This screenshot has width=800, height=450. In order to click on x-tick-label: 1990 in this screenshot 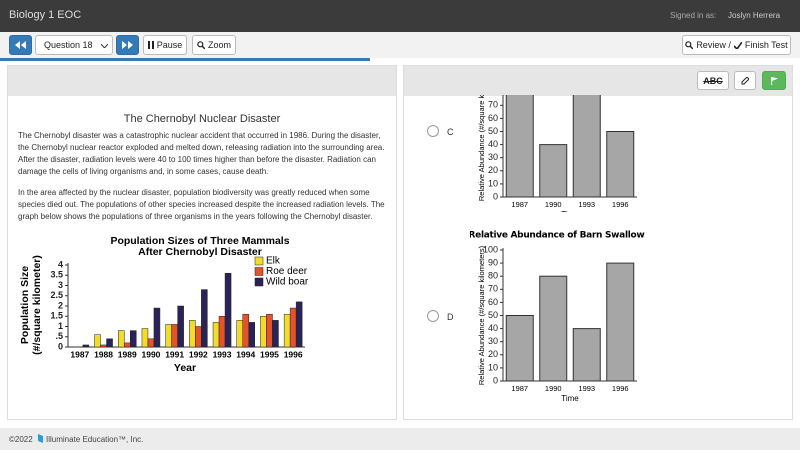, I will do `click(553, 388)`.